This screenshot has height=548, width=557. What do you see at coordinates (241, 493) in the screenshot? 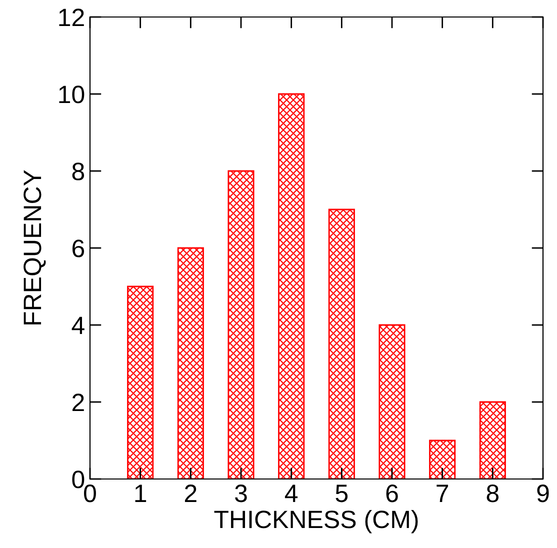
I see `x-tick-label: 3` at bounding box center [241, 493].